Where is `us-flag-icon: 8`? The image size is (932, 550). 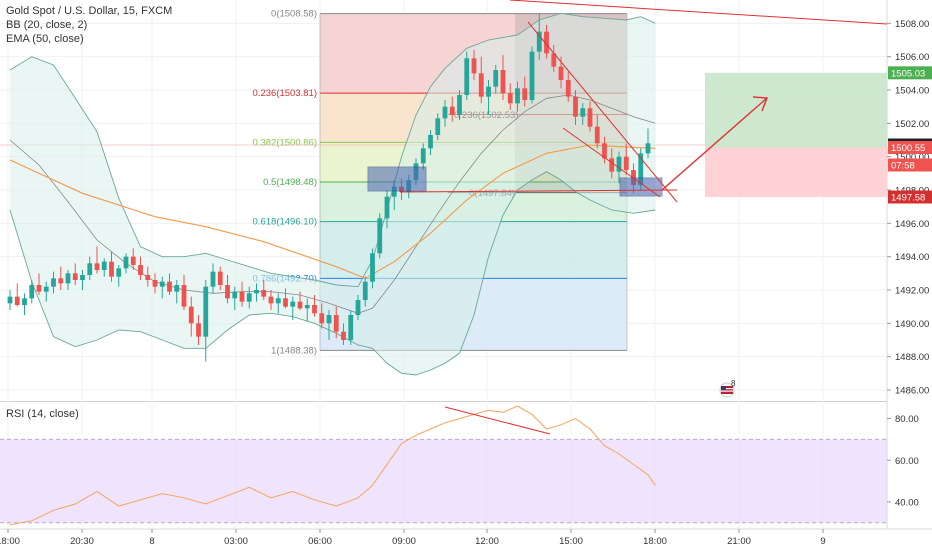 us-flag-icon: 8 is located at coordinates (727, 388).